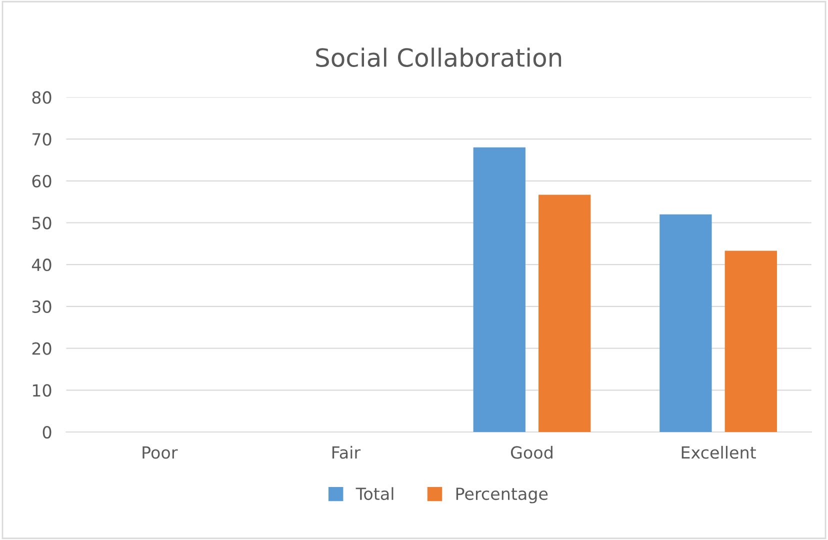  I want to click on chart-title: Social Collaboration, so click(439, 57).